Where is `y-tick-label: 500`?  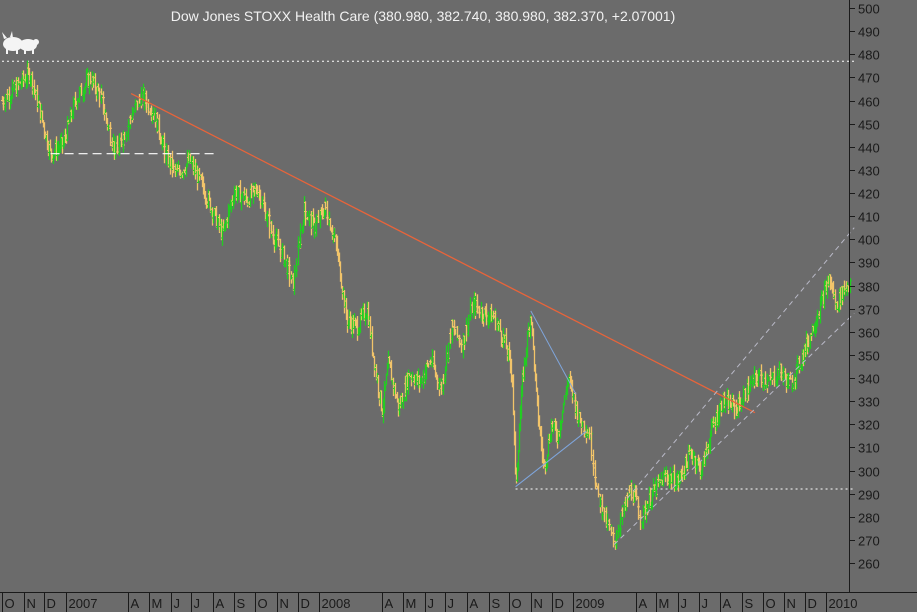
y-tick-label: 500 is located at coordinates (869, 9).